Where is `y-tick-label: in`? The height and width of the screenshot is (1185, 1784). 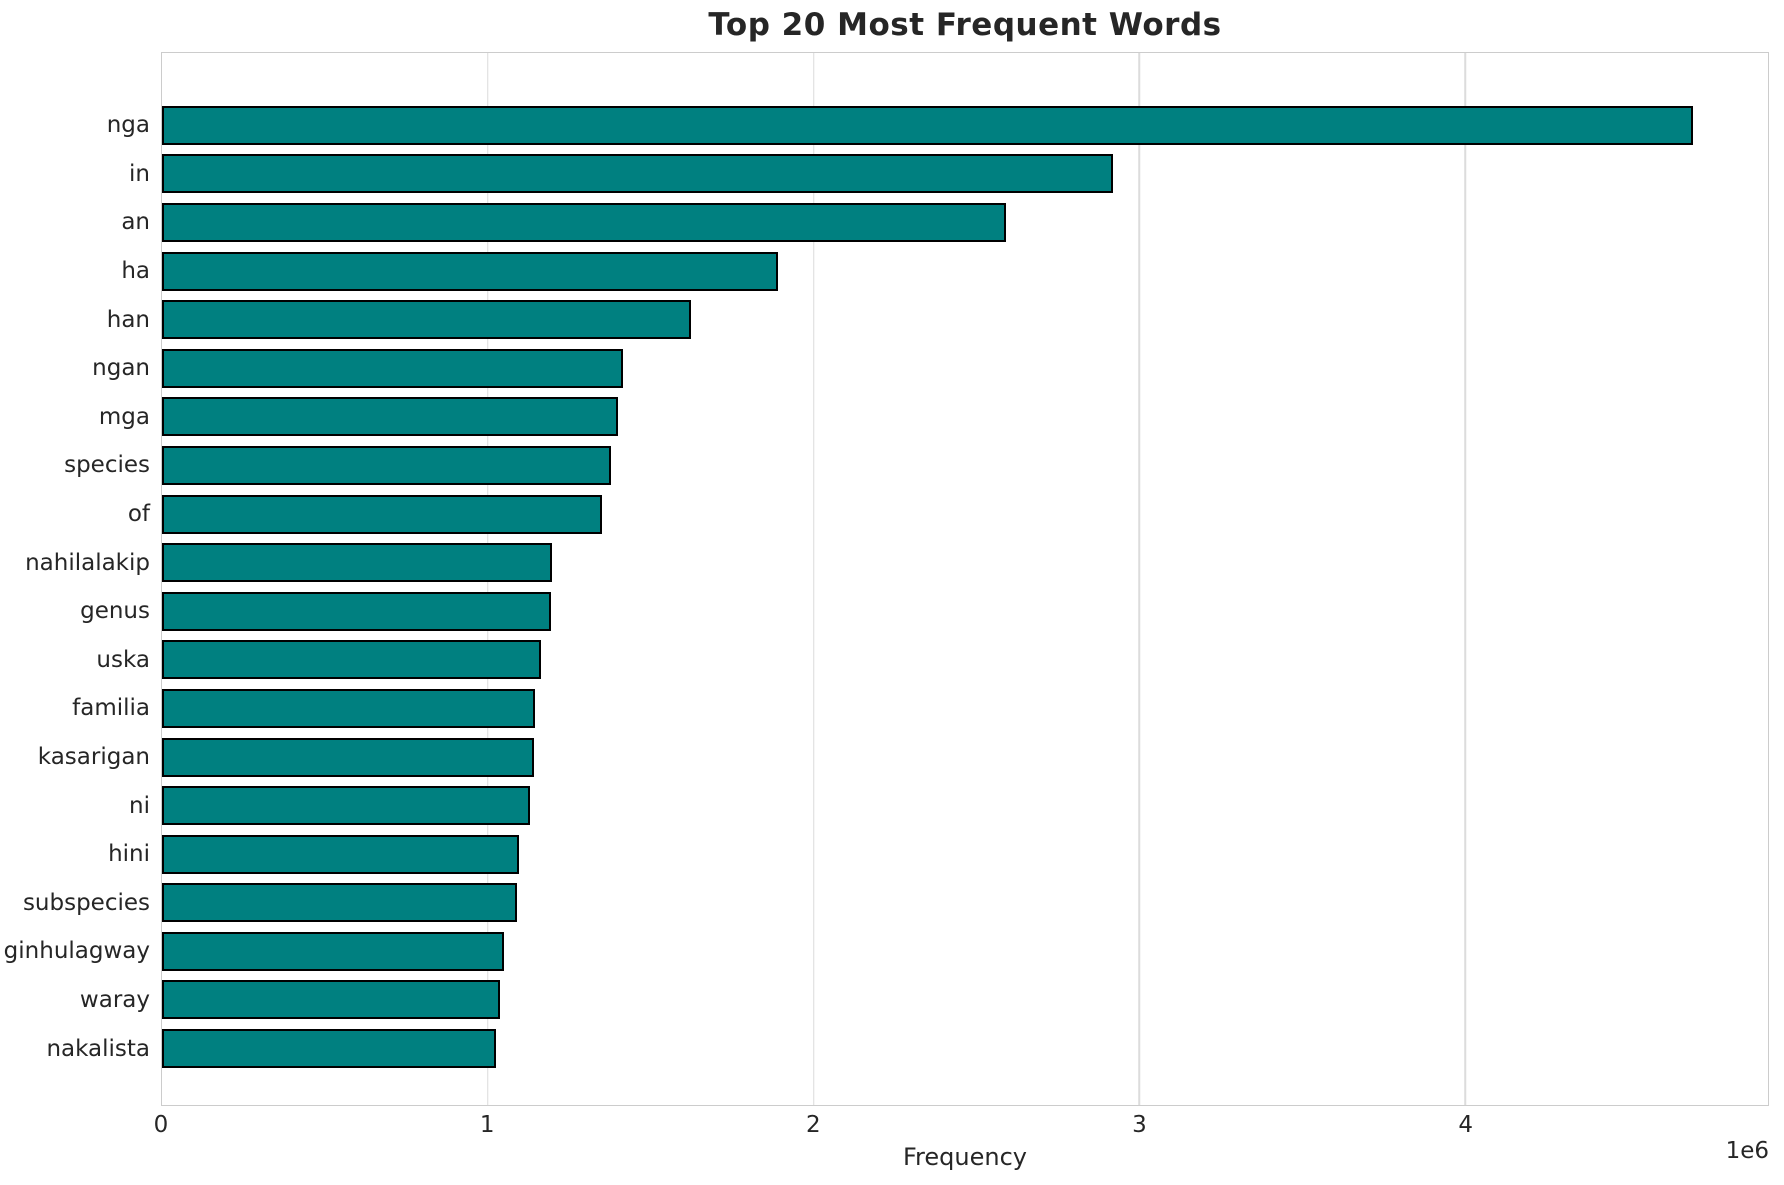
y-tick-label: in is located at coordinates (139, 173).